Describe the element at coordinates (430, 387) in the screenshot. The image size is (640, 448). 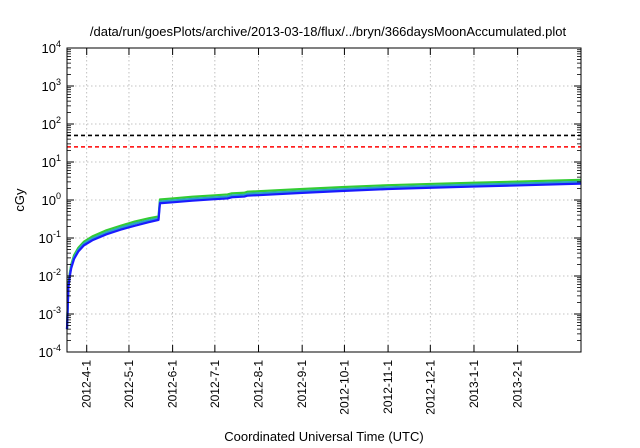
I see `x-tick-label: 2012-12-1` at that location.